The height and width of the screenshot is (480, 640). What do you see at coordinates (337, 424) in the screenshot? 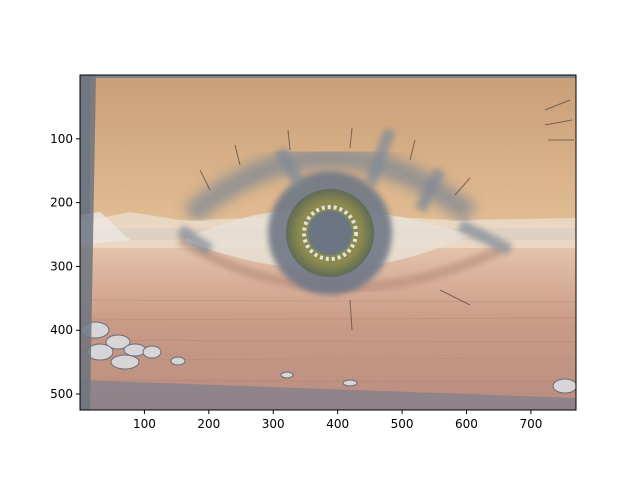
I see `x-tick-label: 400` at bounding box center [337, 424].